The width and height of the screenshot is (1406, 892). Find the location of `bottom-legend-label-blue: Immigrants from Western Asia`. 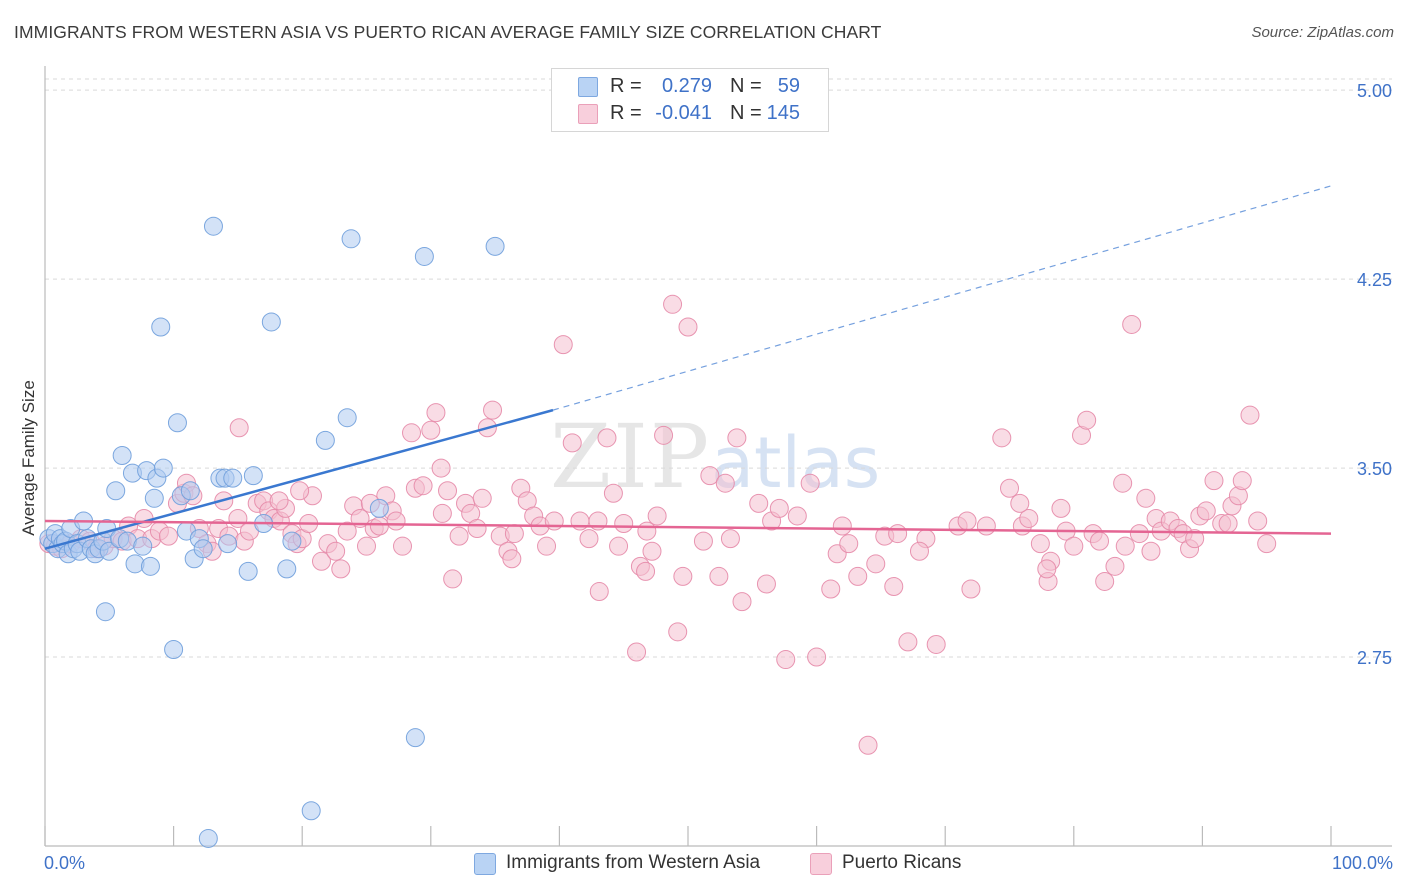

bottom-legend-label-blue: Immigrants from Western Asia is located at coordinates (633, 862).